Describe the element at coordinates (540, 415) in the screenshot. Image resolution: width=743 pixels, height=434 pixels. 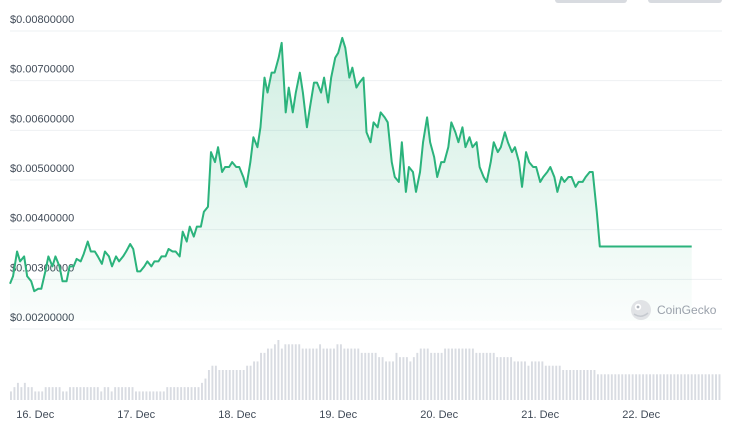
I see `x-tick-label: 21. Dec` at that location.